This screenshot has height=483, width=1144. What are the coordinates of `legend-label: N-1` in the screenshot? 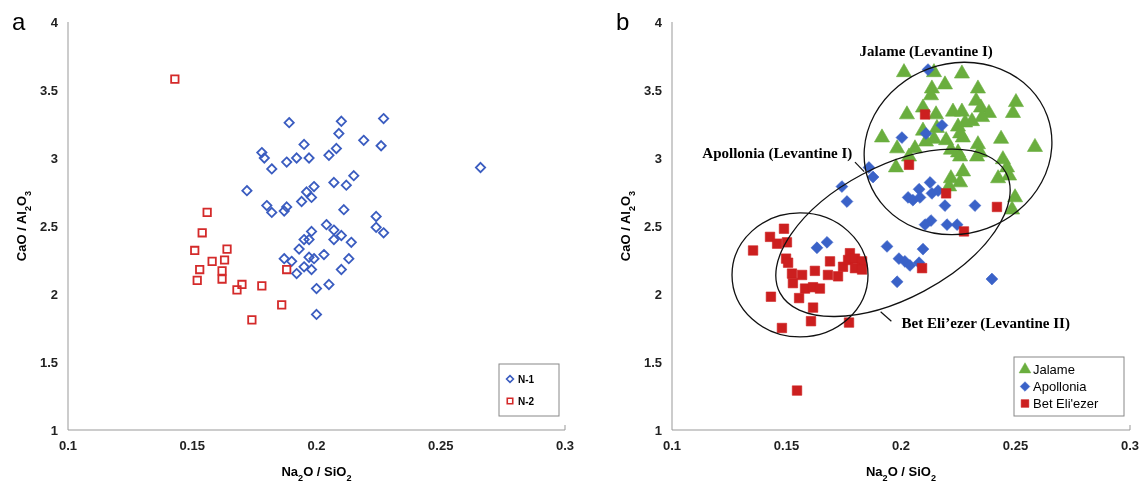 It's located at (526, 379).